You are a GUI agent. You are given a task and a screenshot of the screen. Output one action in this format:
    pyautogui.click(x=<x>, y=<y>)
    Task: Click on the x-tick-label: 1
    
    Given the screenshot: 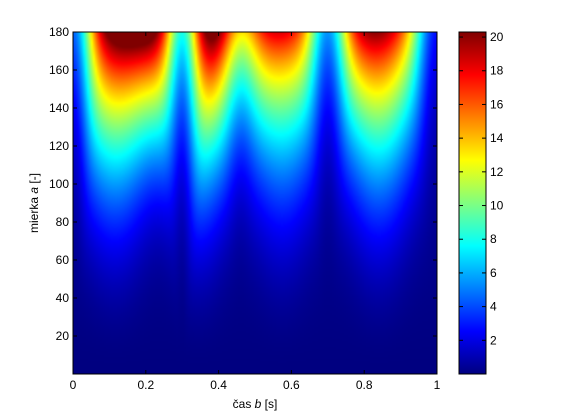 What is the action you would take?
    pyautogui.click(x=437, y=385)
    